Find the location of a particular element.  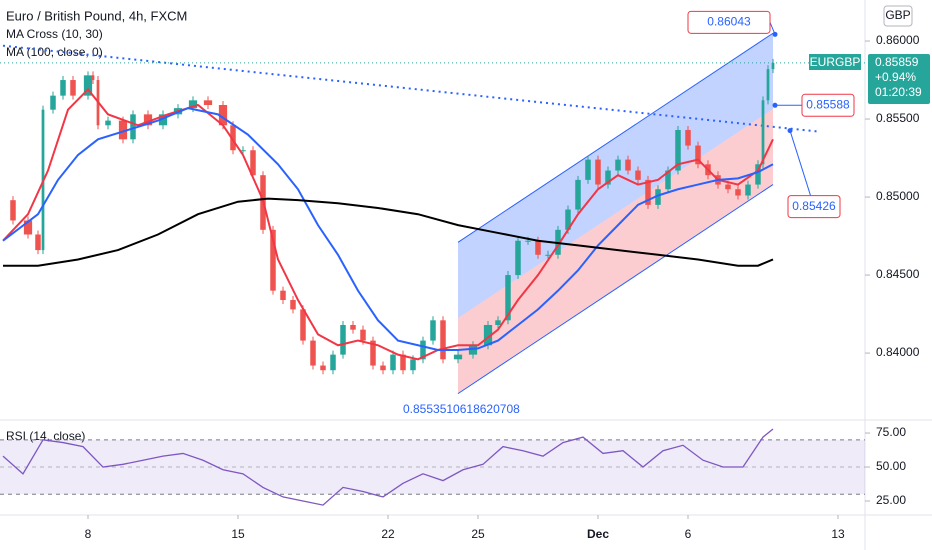

rsi-tick-label: 25.00 is located at coordinates (891, 500).